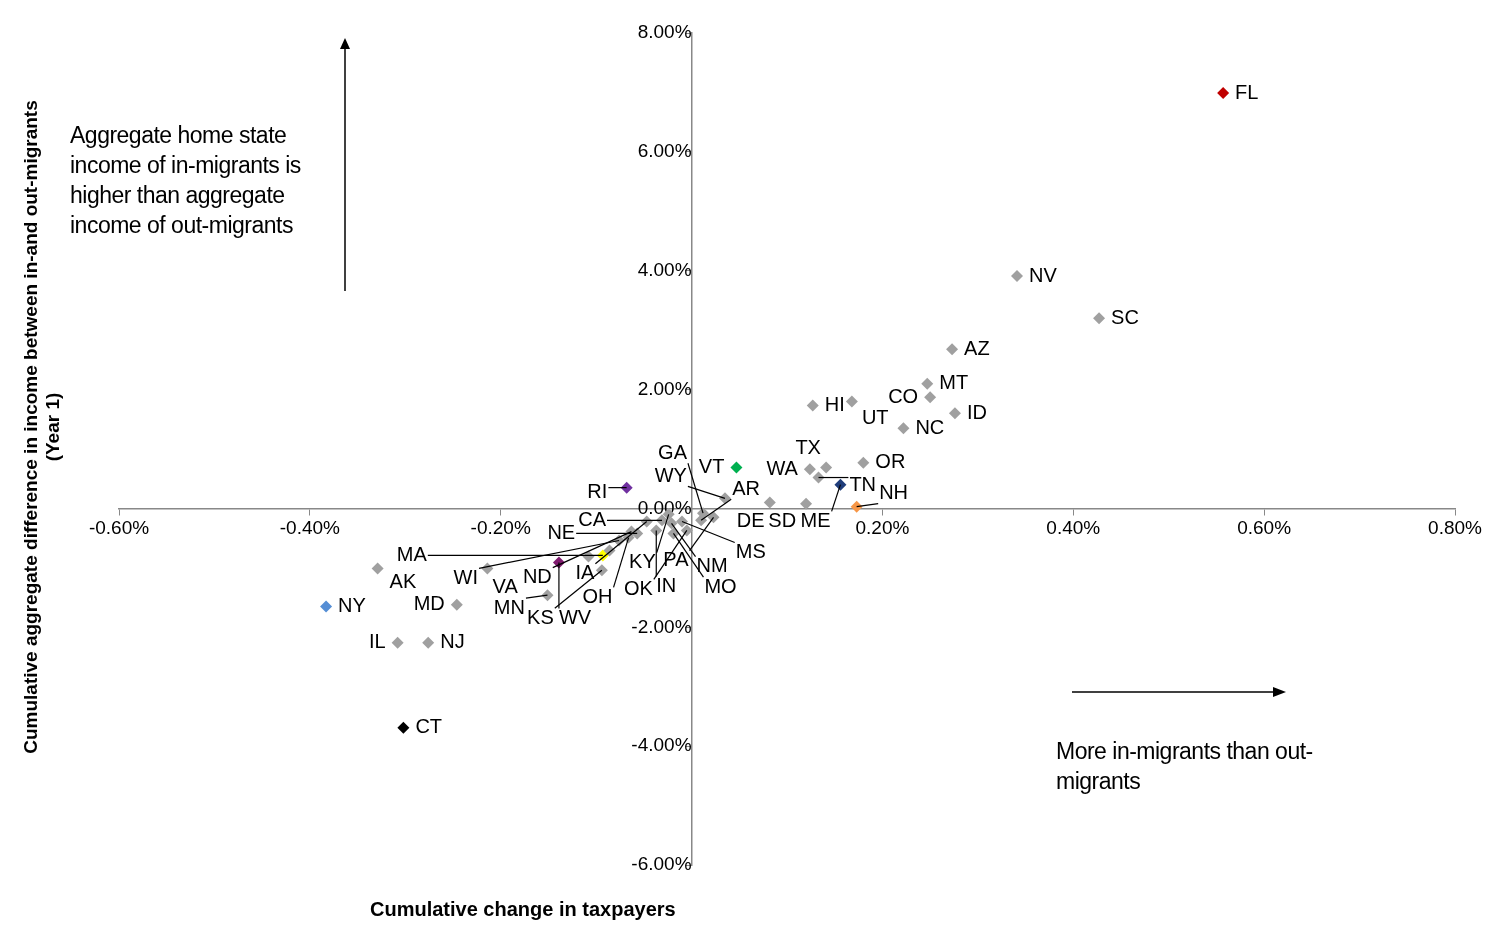  I want to click on annotation: MS, so click(750, 551).